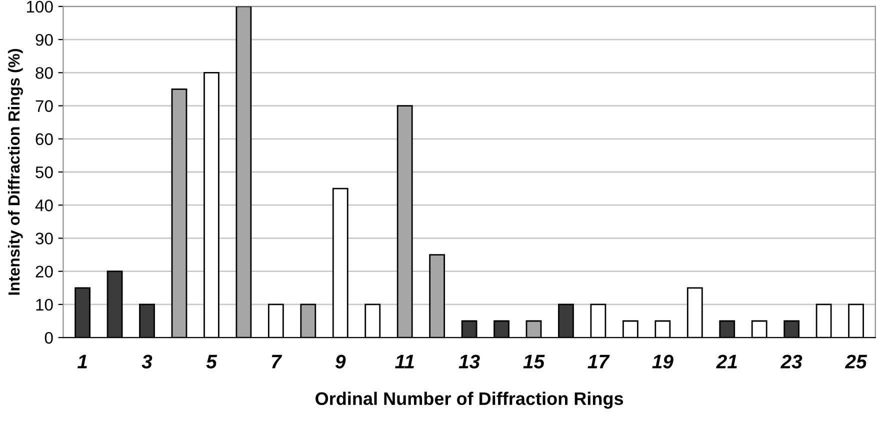 This screenshot has width=878, height=430. I want to click on x-tick-label: 19, so click(663, 361).